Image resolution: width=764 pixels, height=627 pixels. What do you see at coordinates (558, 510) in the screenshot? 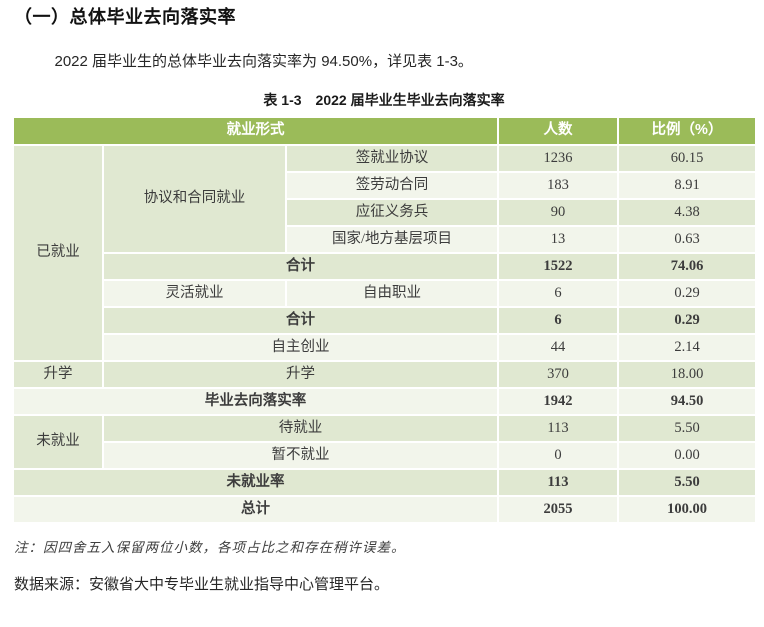
I see `count-cell: 2055` at bounding box center [558, 510].